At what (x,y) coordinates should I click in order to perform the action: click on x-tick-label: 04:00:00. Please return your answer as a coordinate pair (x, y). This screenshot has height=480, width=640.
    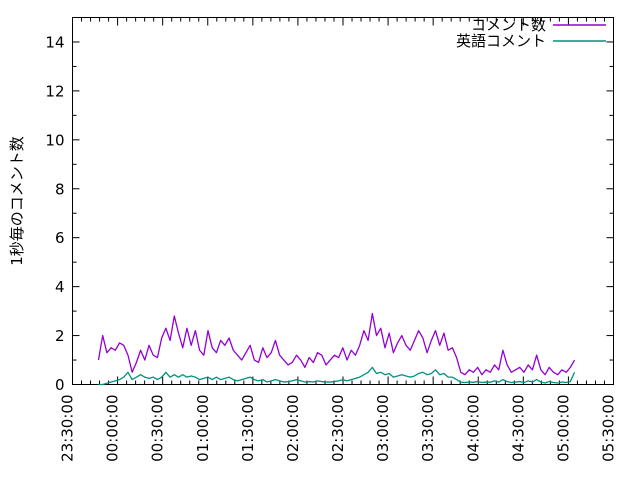
    Looking at the image, I should click on (473, 428).